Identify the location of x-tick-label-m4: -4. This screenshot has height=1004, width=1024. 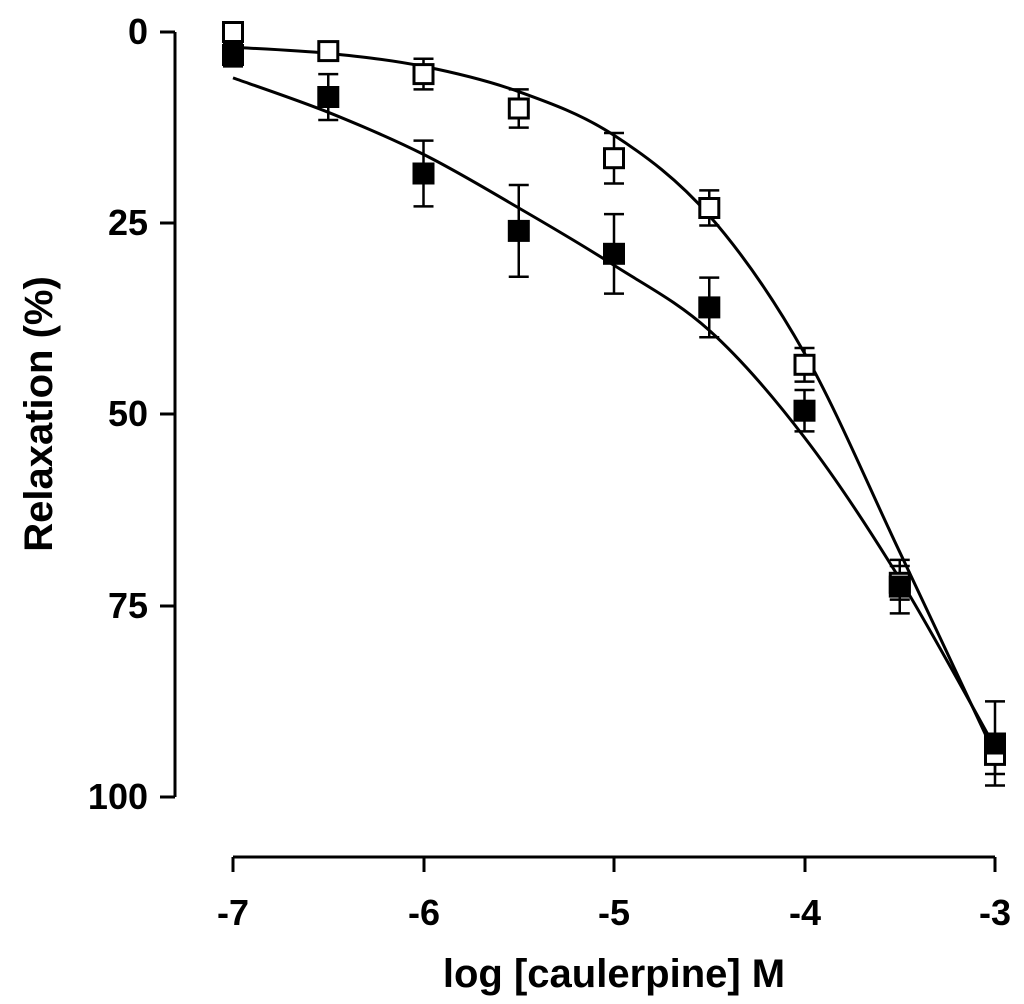
(805, 912).